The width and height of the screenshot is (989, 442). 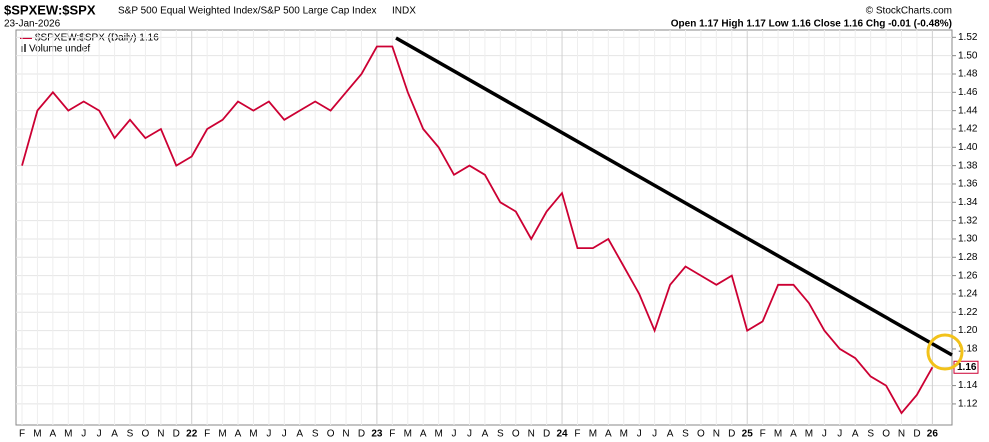 I want to click on y-tick-label: 1.38, so click(x=968, y=165).